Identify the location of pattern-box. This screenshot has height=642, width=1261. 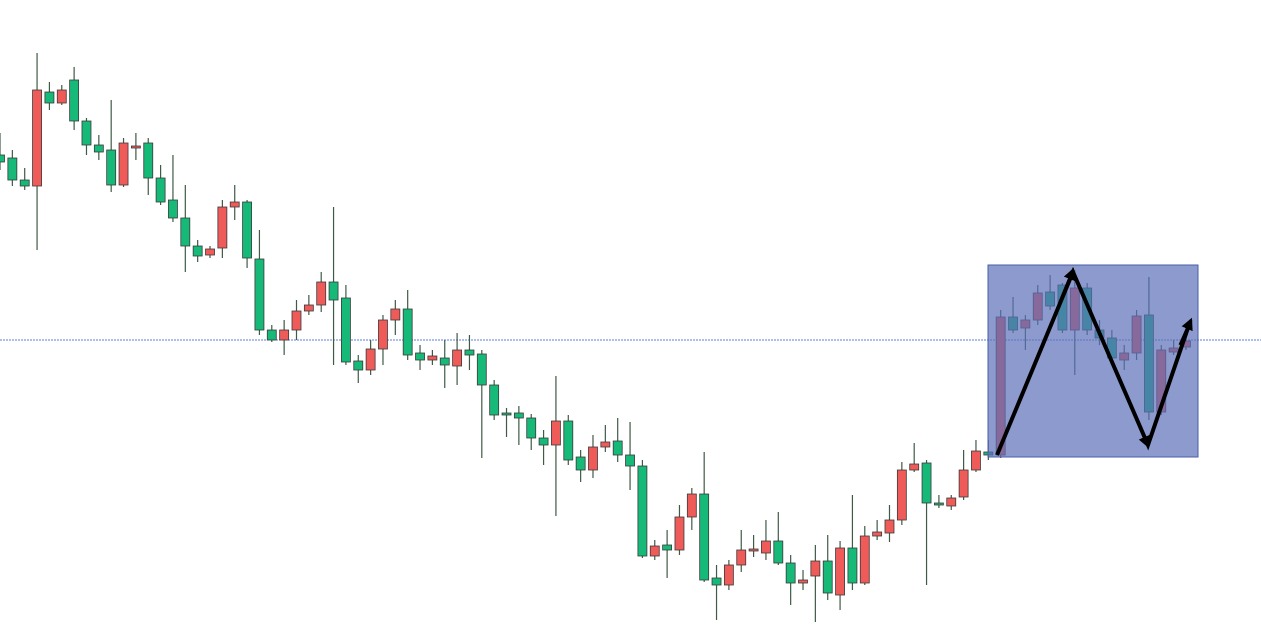
(1093, 361).